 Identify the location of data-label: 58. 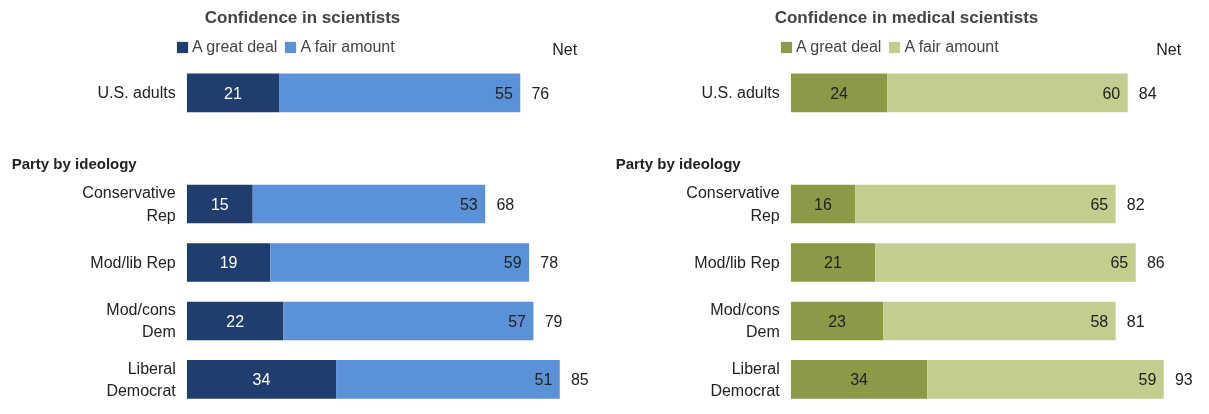
(1099, 321).